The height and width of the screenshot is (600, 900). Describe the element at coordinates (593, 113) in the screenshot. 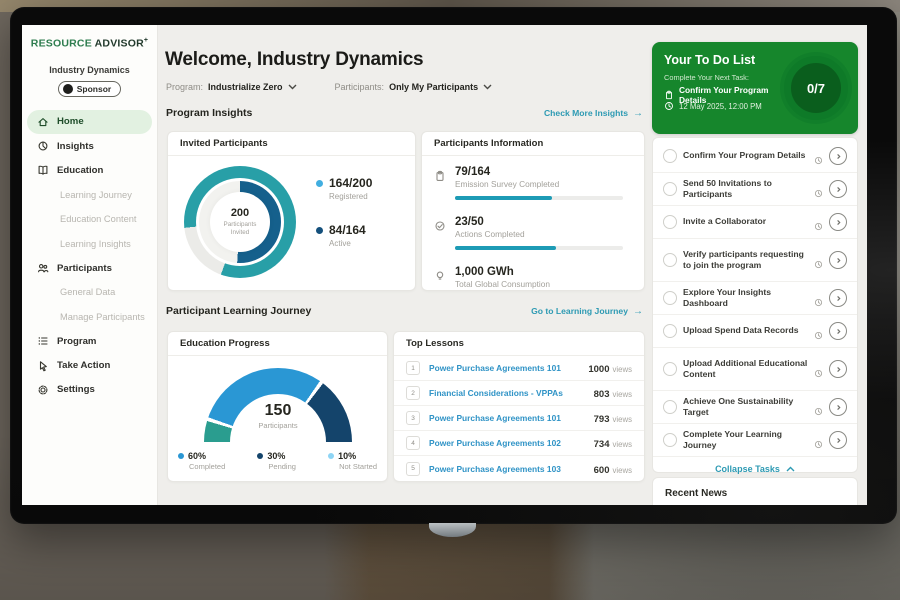

I see `check-more-insights-link: Check More Insights →` at that location.